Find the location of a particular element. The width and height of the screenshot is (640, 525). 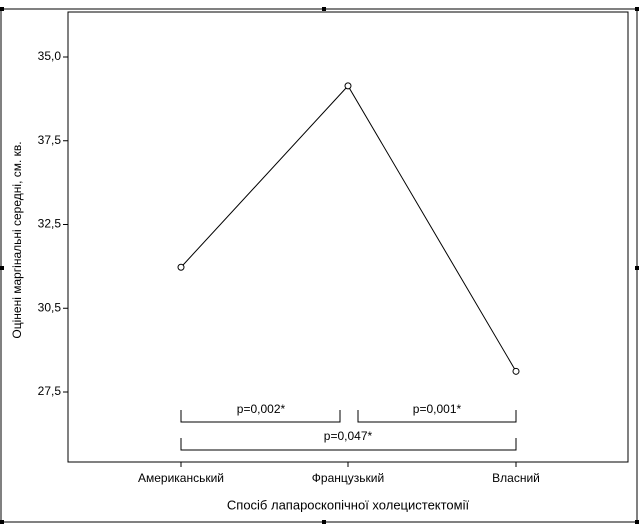

significance-brackets is located at coordinates (348, 430).